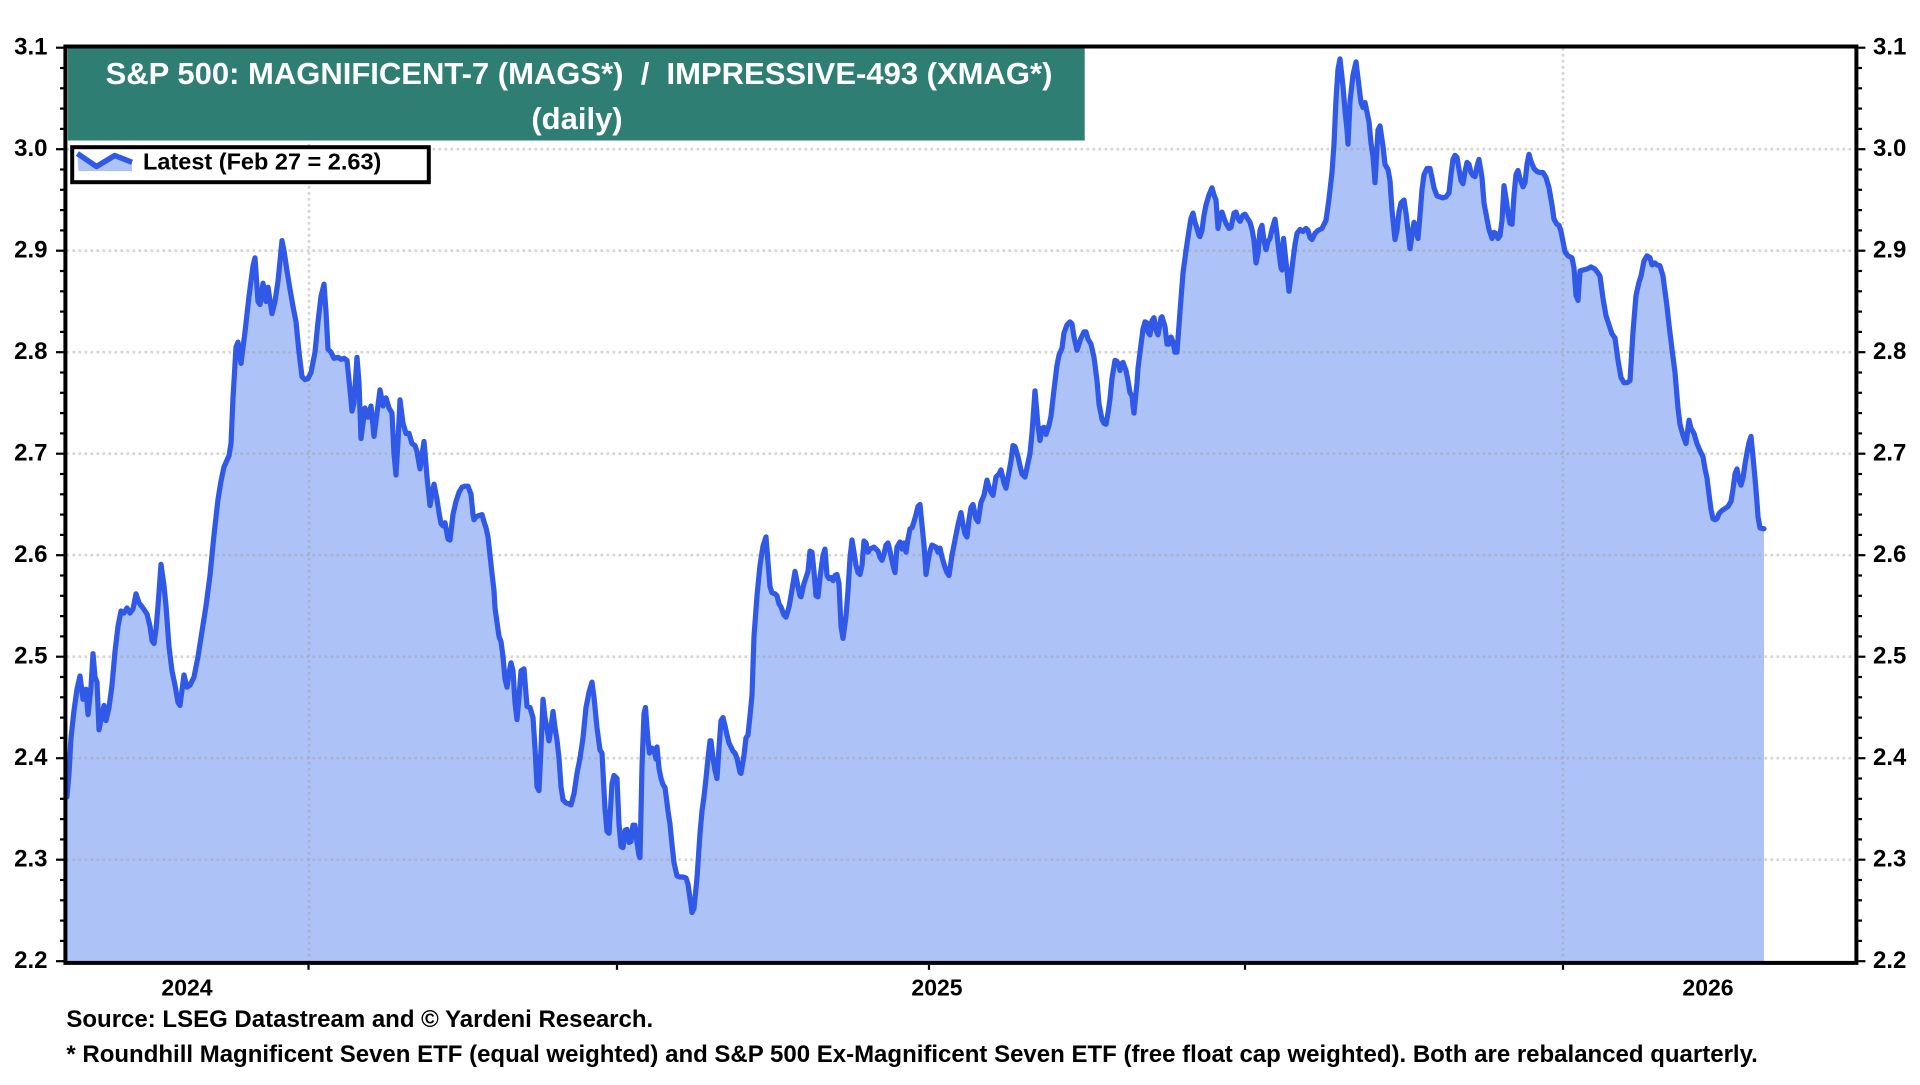  What do you see at coordinates (262, 162) in the screenshot?
I see `svg-text: Latest (Feb 27 = 2.63)` at bounding box center [262, 162].